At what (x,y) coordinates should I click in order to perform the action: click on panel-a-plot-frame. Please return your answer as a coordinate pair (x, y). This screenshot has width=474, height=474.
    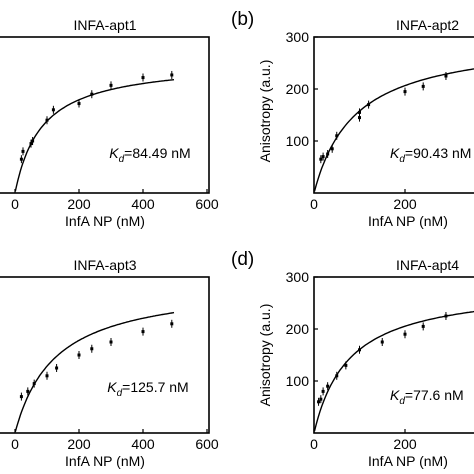
    Looking at the image, I should click on (105, 115).